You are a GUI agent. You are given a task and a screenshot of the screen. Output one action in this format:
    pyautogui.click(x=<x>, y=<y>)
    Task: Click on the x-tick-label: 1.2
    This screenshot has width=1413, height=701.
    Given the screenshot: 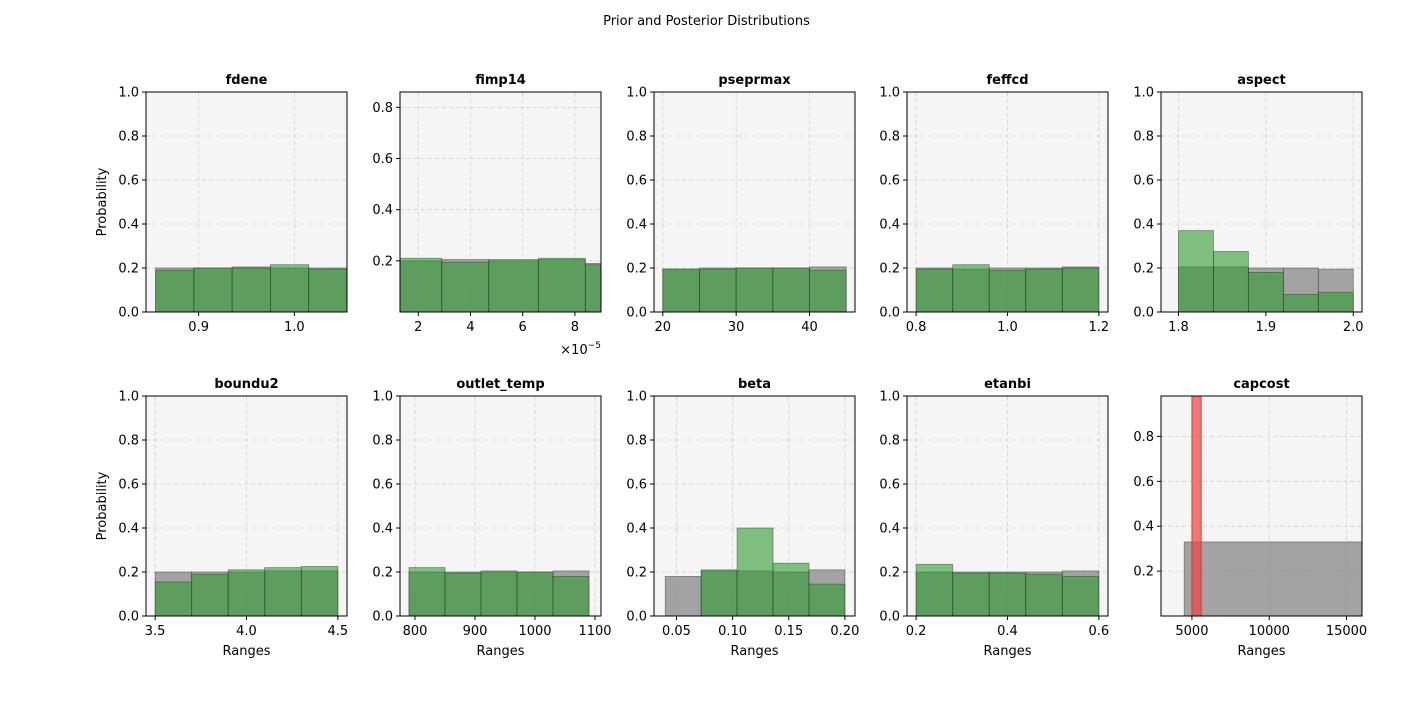 What is the action you would take?
    pyautogui.click(x=1099, y=327)
    